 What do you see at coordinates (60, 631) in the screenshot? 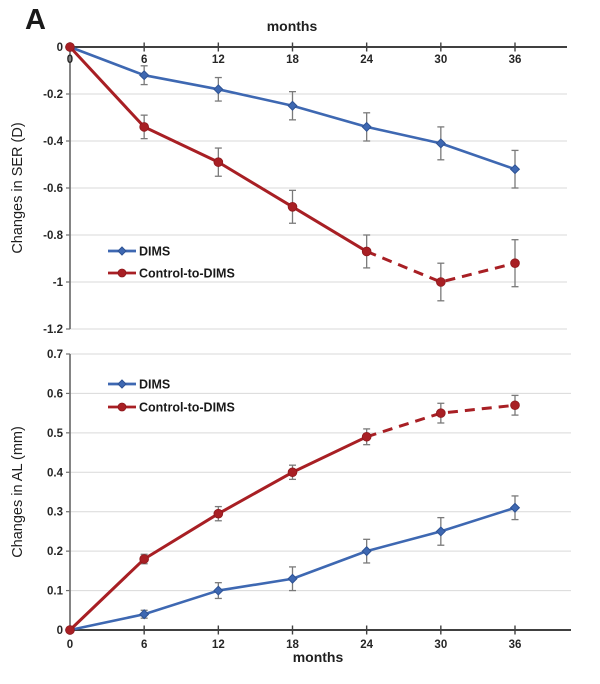
I see `al-y-tick-label: 0` at bounding box center [60, 631].